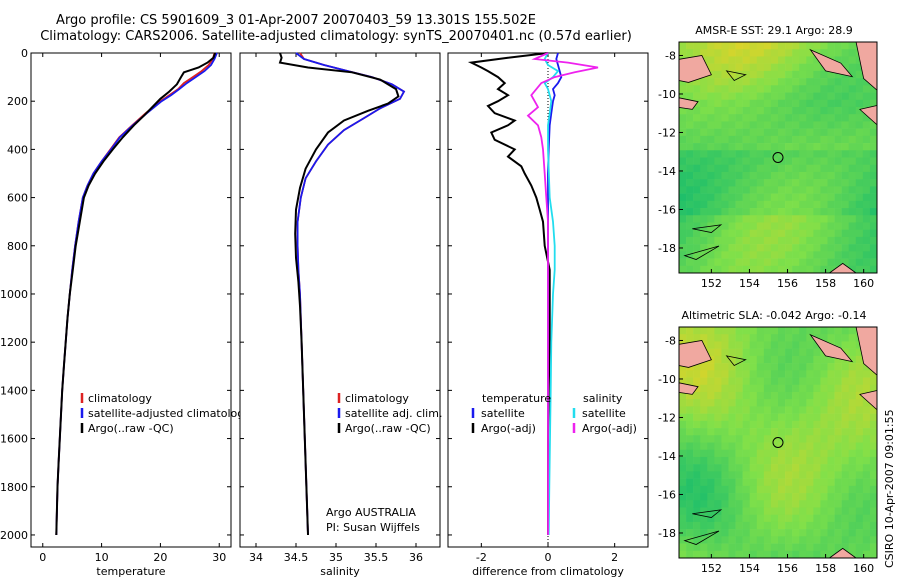 This screenshot has width=900, height=580. Describe the element at coordinates (667, 533) in the screenshot. I see `y-tick-label: -18` at that location.